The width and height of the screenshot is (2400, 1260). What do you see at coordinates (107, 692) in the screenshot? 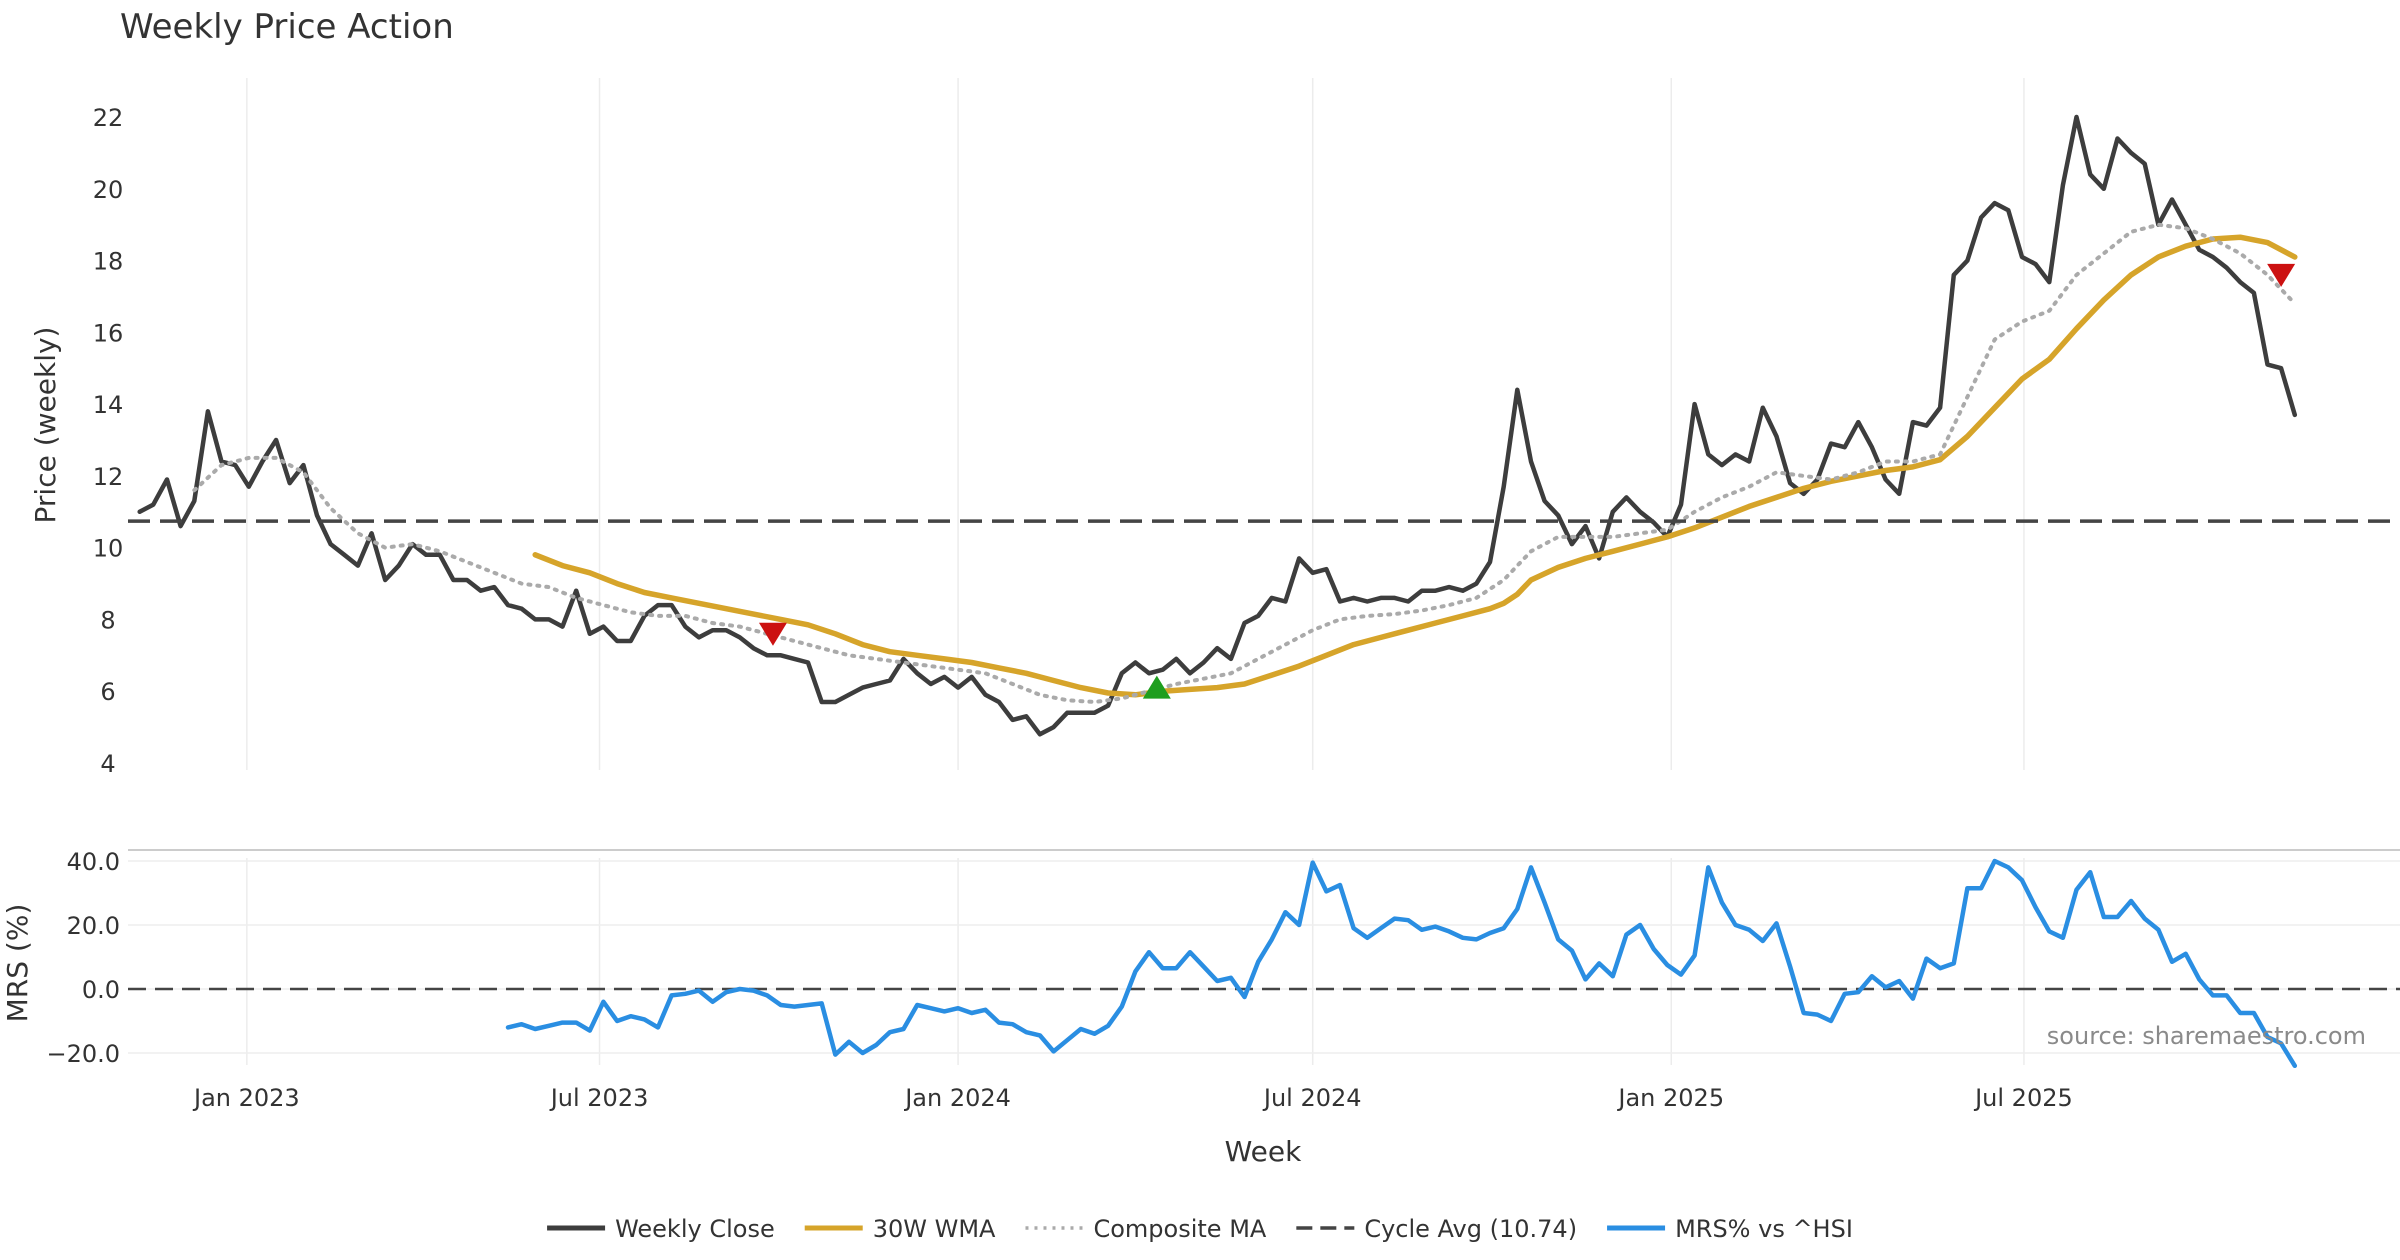
I see `price-y-tick-1: 6` at bounding box center [107, 692].